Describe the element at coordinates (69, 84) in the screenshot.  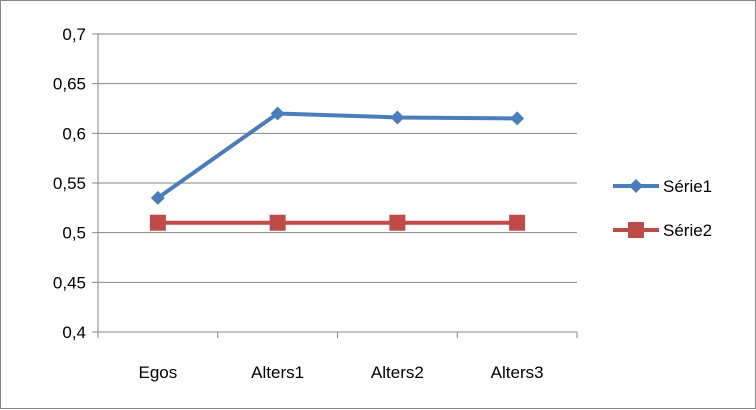
I see `y-tick-label: 0,65` at that location.